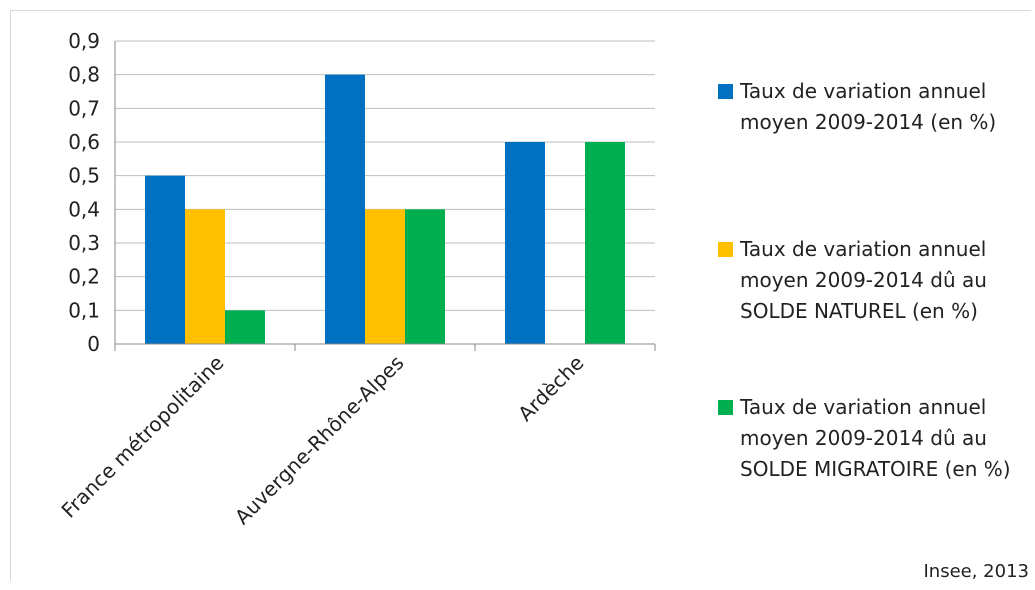  I want to click on y-tick-label: 0,2, so click(84, 277).